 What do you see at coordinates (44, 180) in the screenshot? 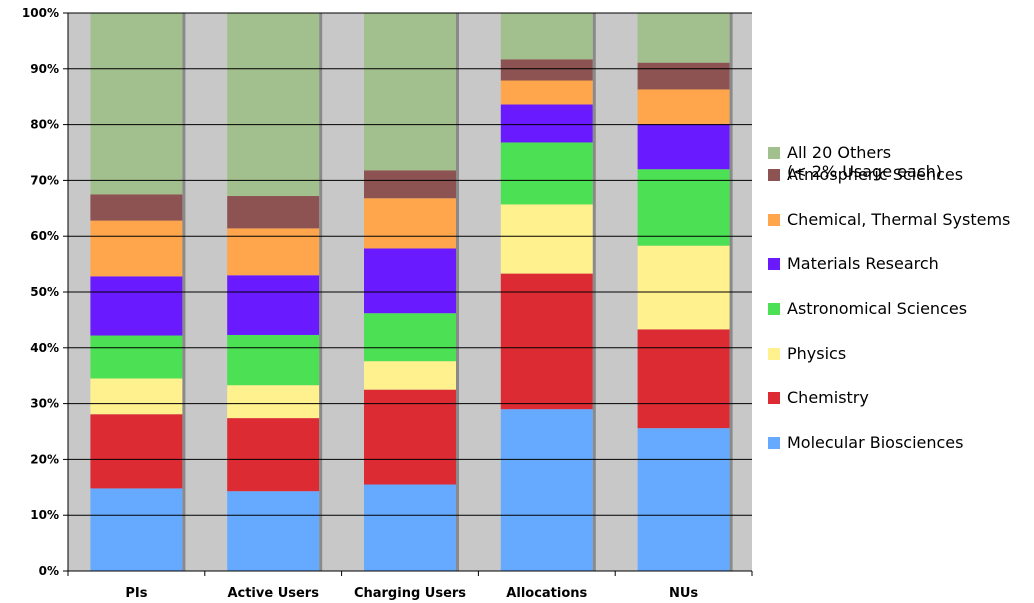
I see `y-tick-label: 70%` at bounding box center [44, 180].